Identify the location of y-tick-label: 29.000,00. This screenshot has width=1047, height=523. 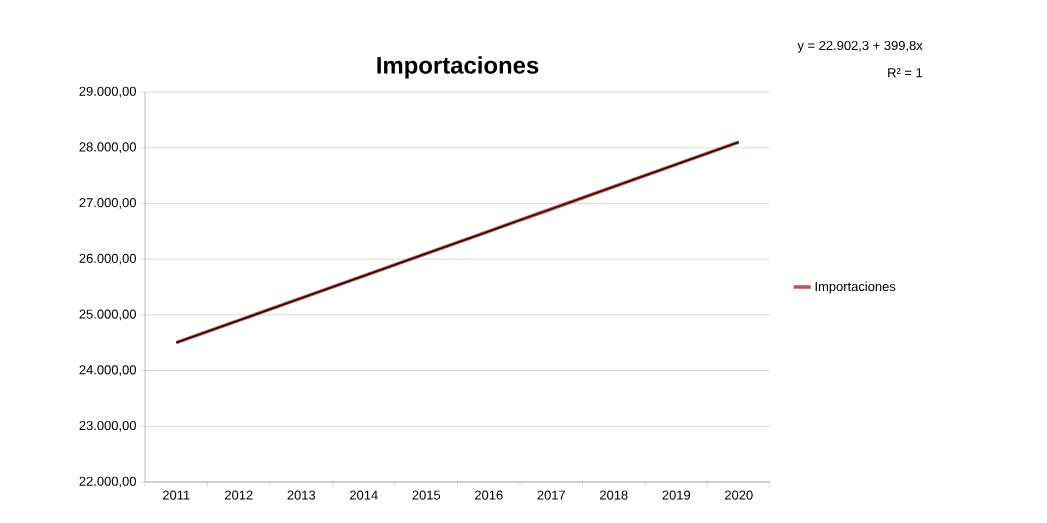
(107, 92).